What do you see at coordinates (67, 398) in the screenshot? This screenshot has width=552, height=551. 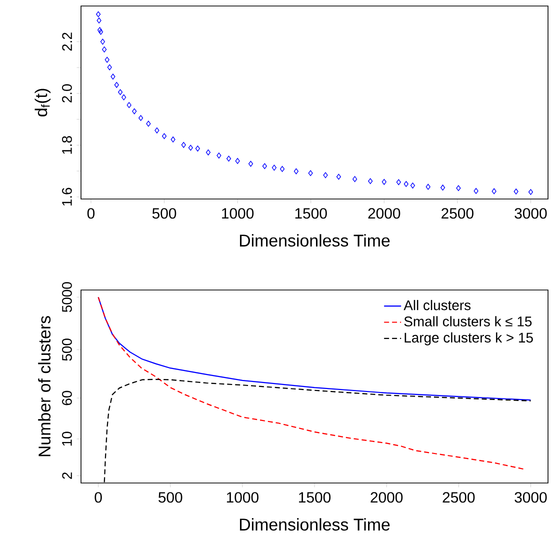 I see `y-tick-label: 60` at bounding box center [67, 398].